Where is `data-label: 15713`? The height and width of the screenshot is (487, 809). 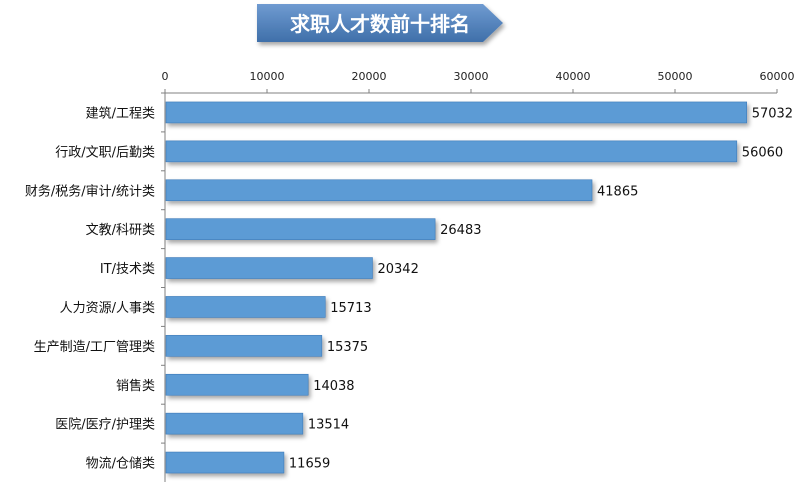
data-label: 15713 is located at coordinates (350, 308).